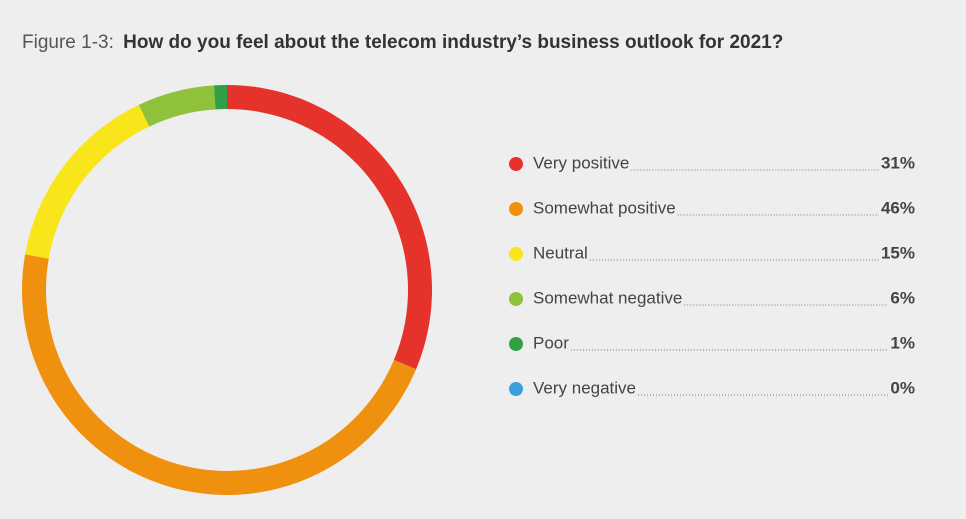 This screenshot has width=966, height=519. Describe the element at coordinates (560, 252) in the screenshot. I see `legend-label: Neutral` at that location.